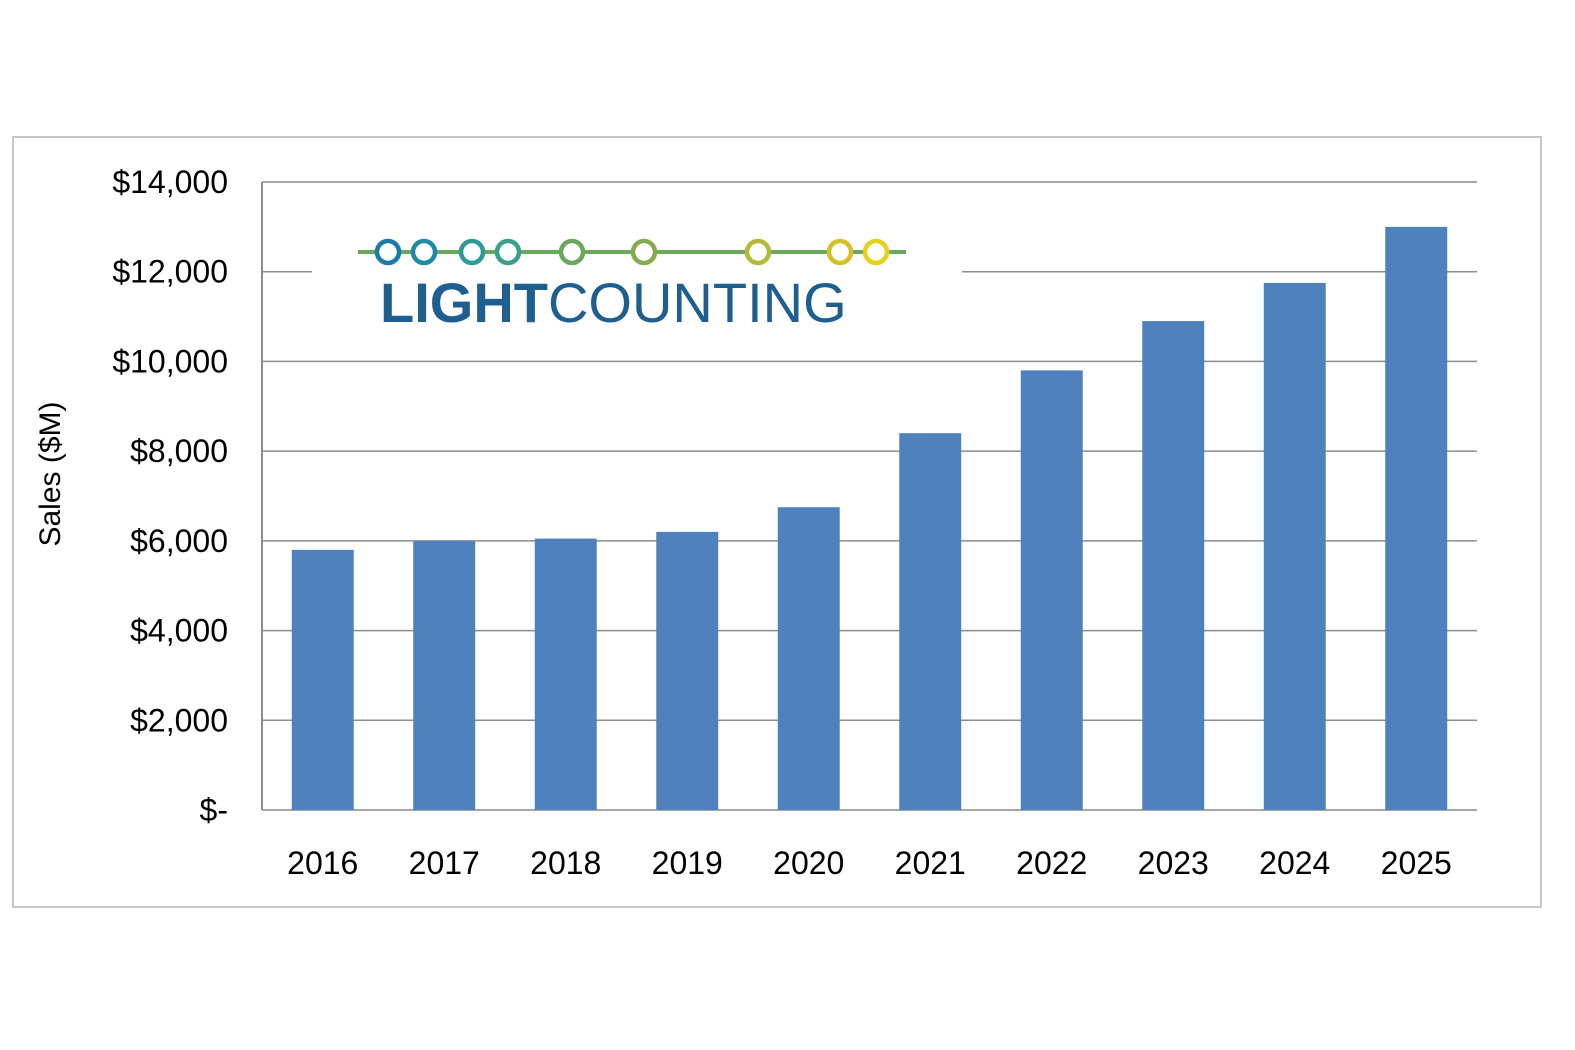 The width and height of the screenshot is (1575, 1050). What do you see at coordinates (1294, 546) in the screenshot?
I see `bar-2024` at bounding box center [1294, 546].